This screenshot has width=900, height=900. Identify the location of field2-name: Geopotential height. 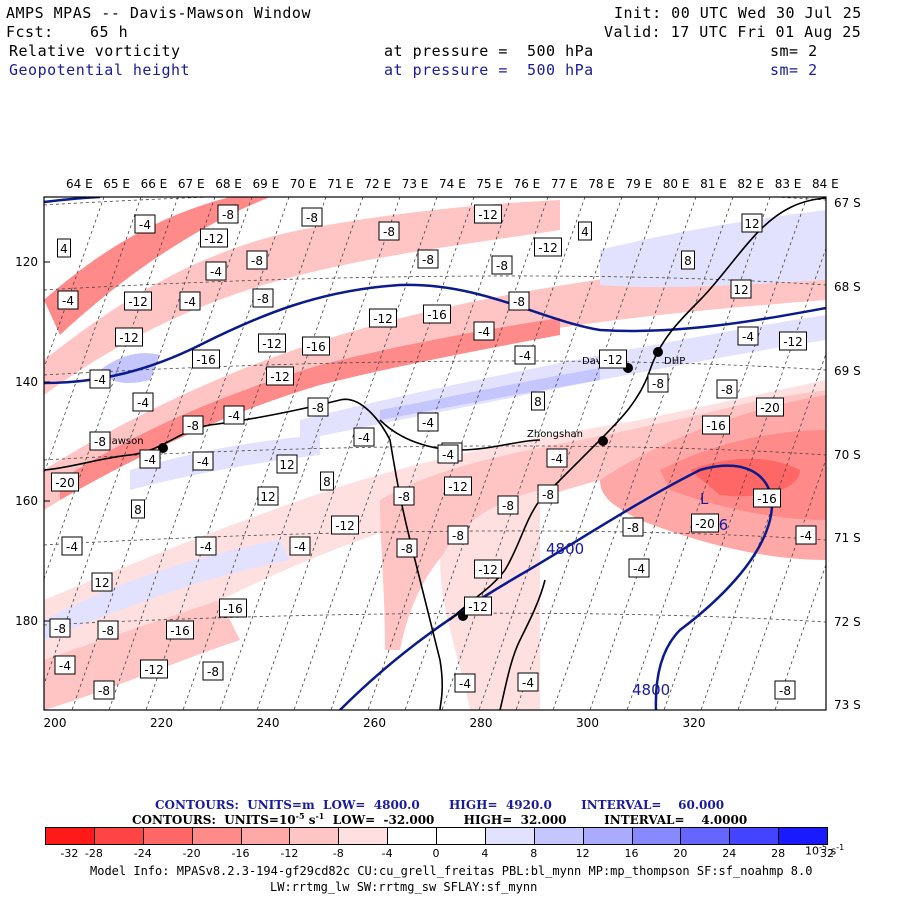
(100, 70).